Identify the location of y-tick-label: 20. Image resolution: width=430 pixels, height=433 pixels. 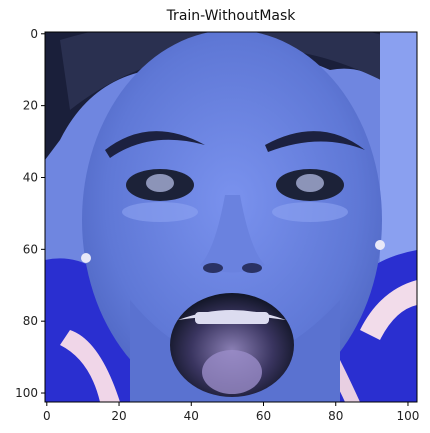
(30, 106).